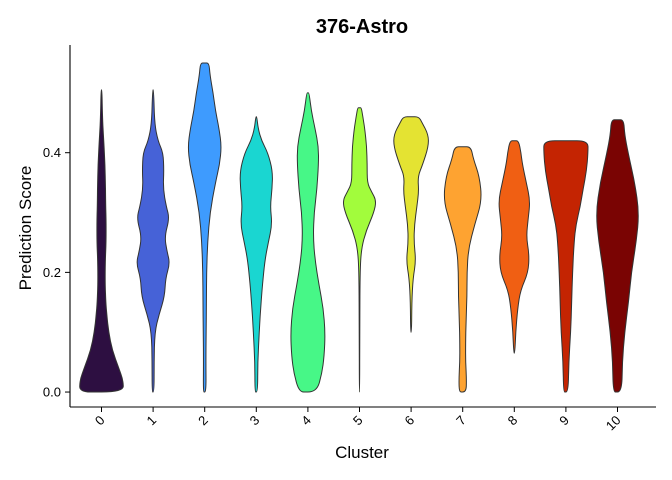  Describe the element at coordinates (362, 452) in the screenshot. I see `x-axis-title: Cluster` at that location.